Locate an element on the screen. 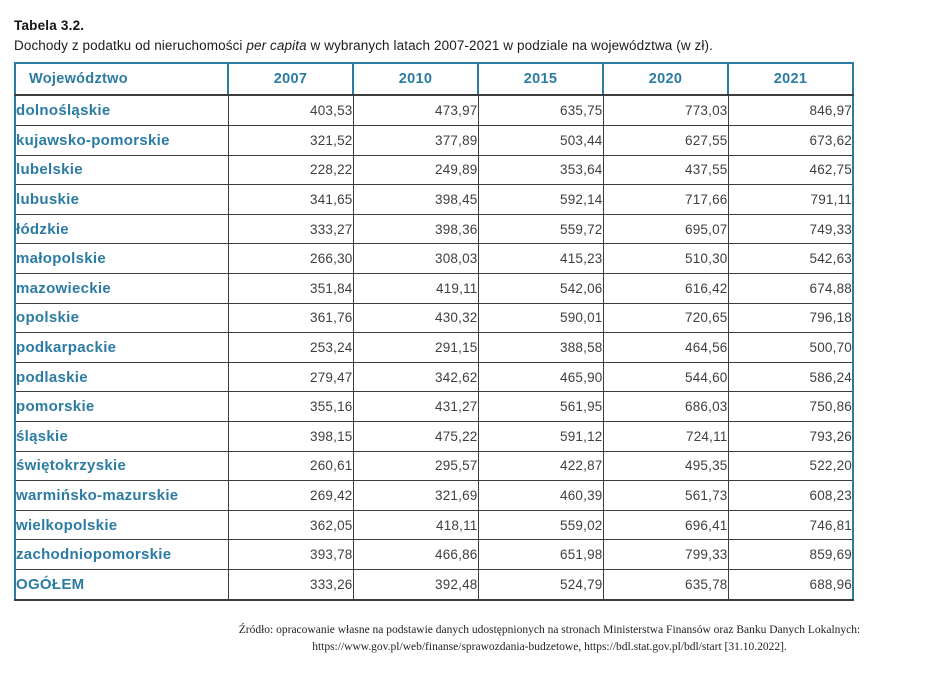 The image size is (938, 675). value-cell: 431,27 is located at coordinates (415, 406).